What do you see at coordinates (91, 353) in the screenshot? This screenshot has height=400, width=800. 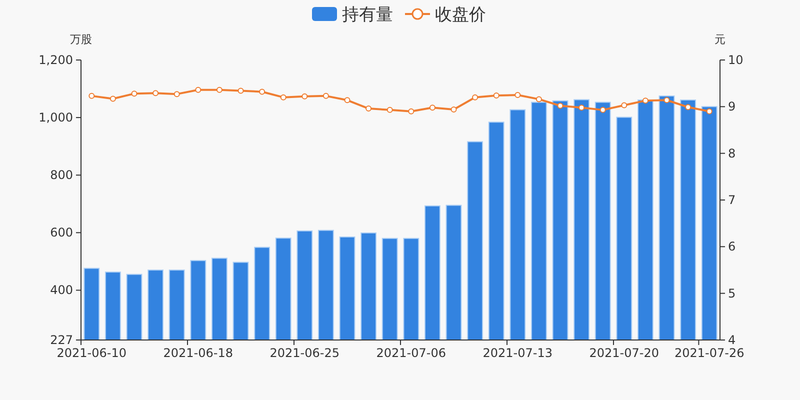 I see `x-tick-label: 2021-06-10` at bounding box center [91, 353].